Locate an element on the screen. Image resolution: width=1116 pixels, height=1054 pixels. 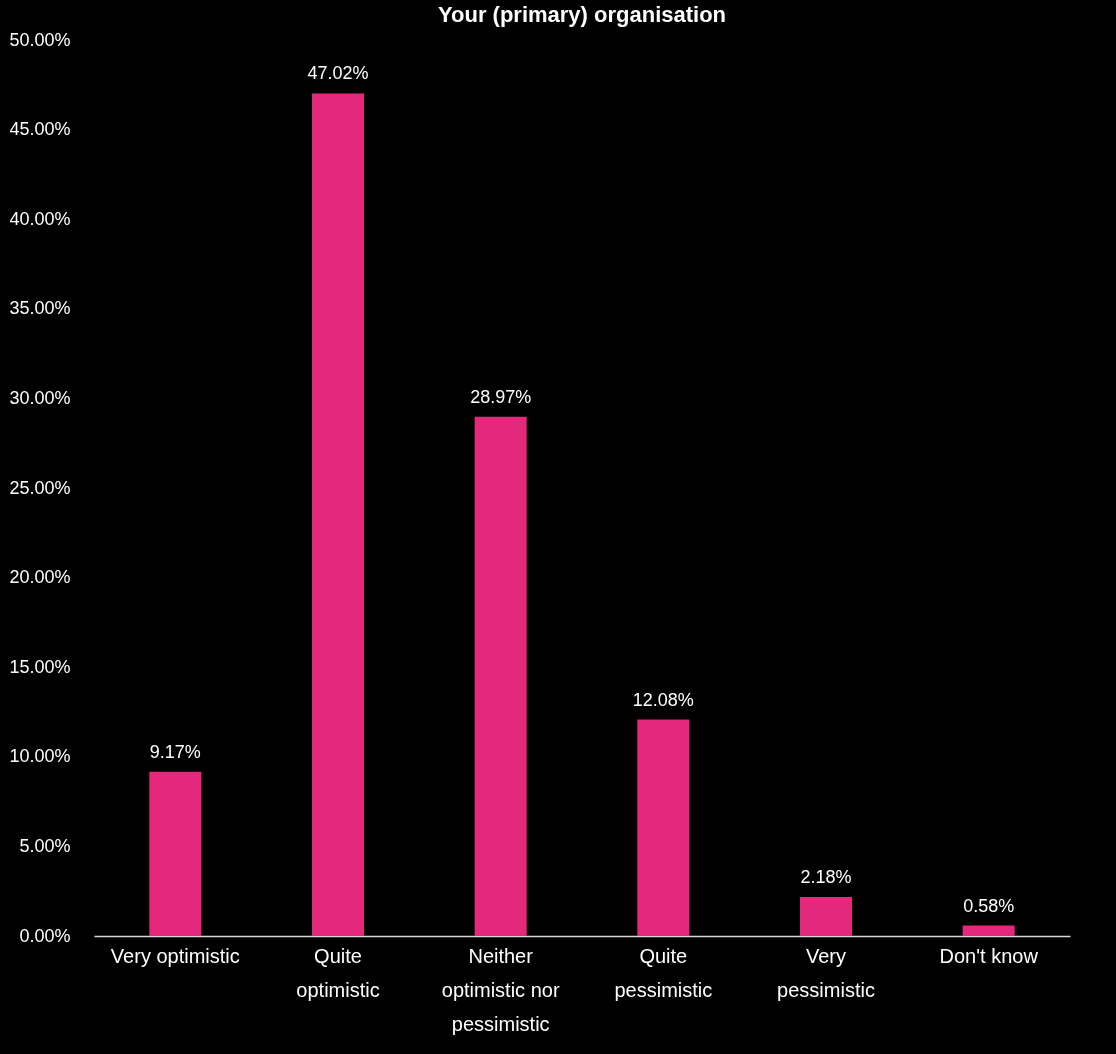
y-tick-label: 25.00% is located at coordinates (40, 487).